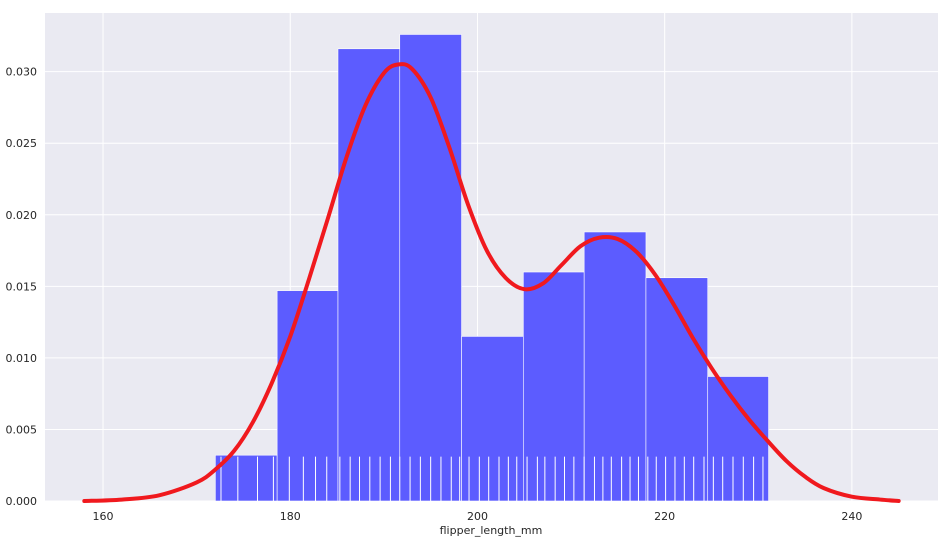  I want to click on x-tick-labels: 160 180 200 220 240, so click(478, 516).